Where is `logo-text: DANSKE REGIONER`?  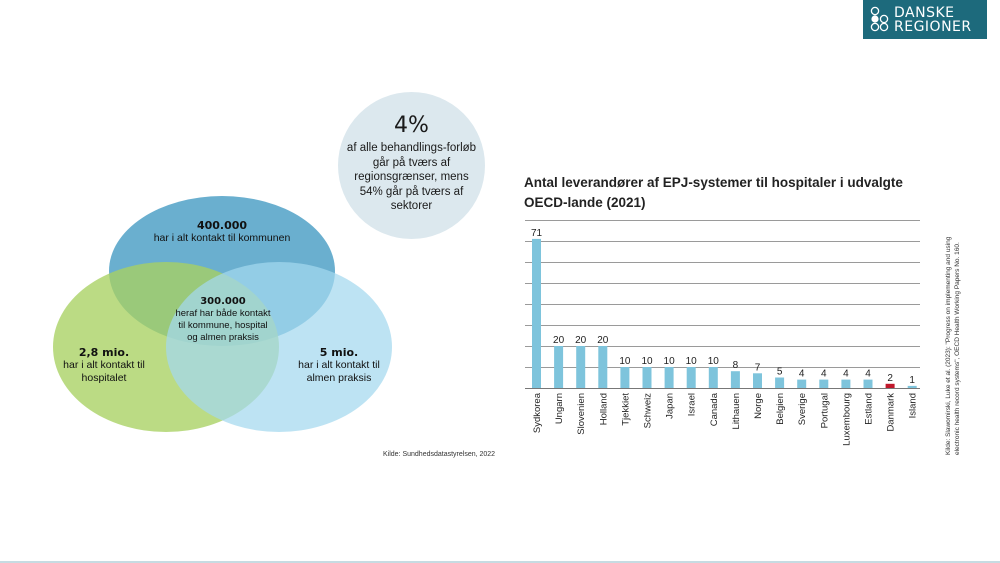 logo-text: DANSKE REGIONER is located at coordinates (933, 20).